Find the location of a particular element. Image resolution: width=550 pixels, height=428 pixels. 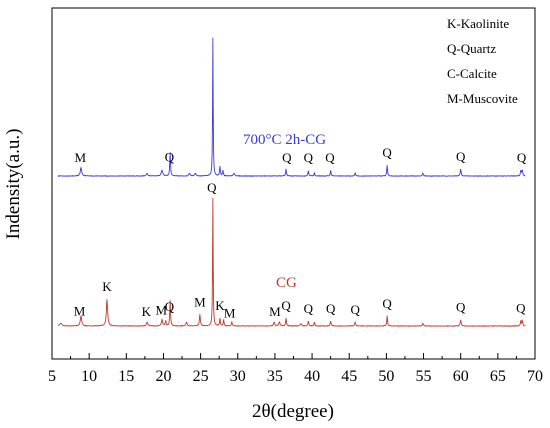

x-tick-label: 15 is located at coordinates (126, 376).